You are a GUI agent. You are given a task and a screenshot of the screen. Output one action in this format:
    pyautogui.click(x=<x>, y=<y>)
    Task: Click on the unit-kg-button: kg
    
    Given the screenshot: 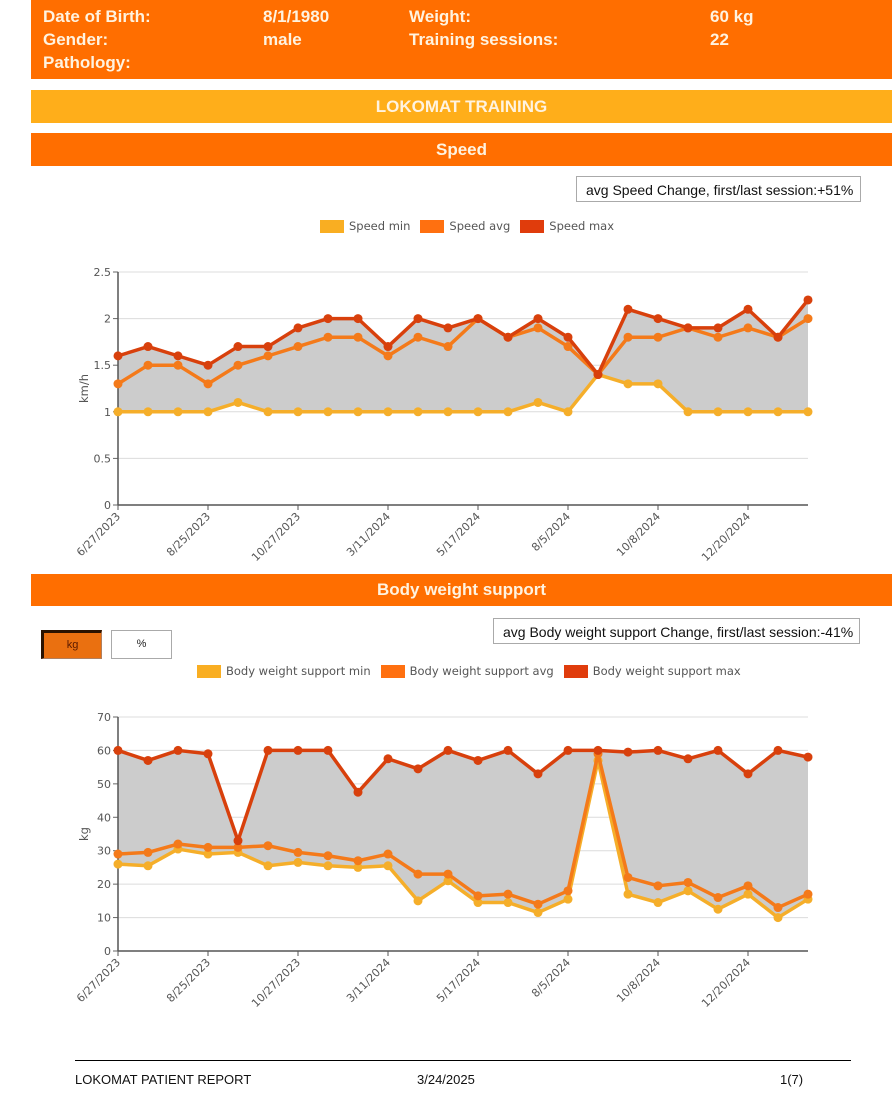 What is the action you would take?
    pyautogui.click(x=71, y=644)
    